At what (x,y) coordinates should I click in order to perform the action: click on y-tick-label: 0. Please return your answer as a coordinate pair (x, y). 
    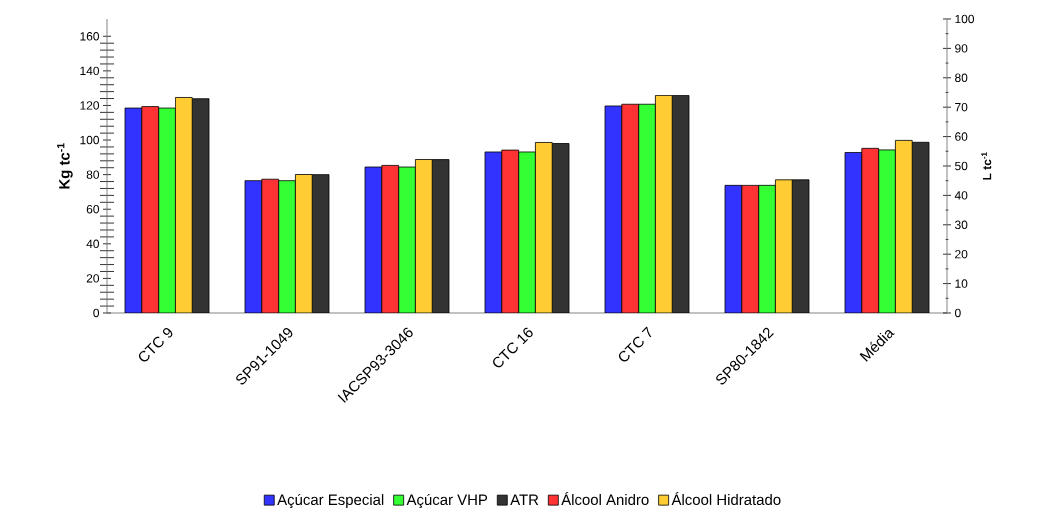
    Looking at the image, I should click on (96, 313).